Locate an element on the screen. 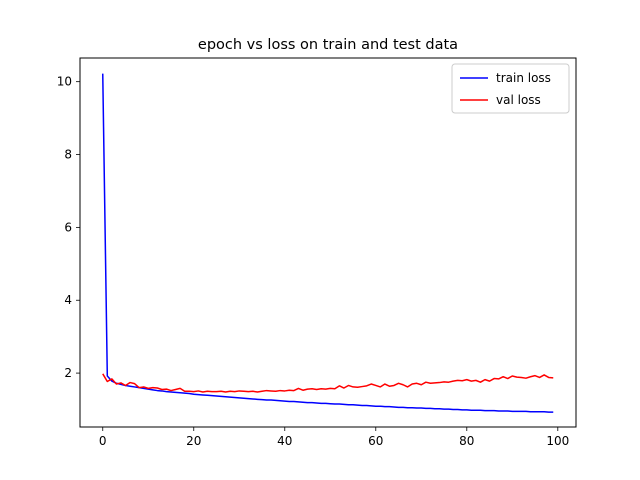 The width and height of the screenshot is (640, 480). x-tick-label: 60 is located at coordinates (375, 441).